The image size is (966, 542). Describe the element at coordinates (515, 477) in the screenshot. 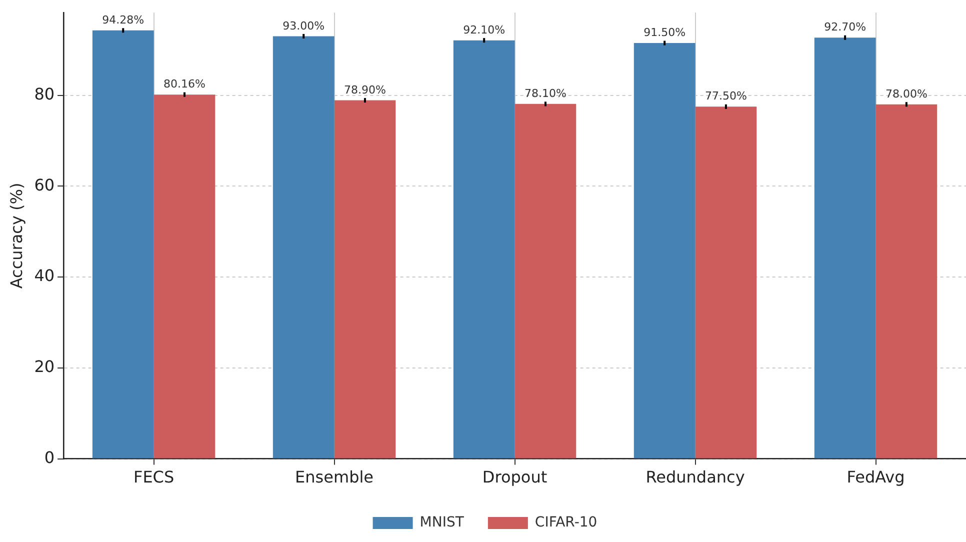

I see `x-tick-label: Dropout` at that location.